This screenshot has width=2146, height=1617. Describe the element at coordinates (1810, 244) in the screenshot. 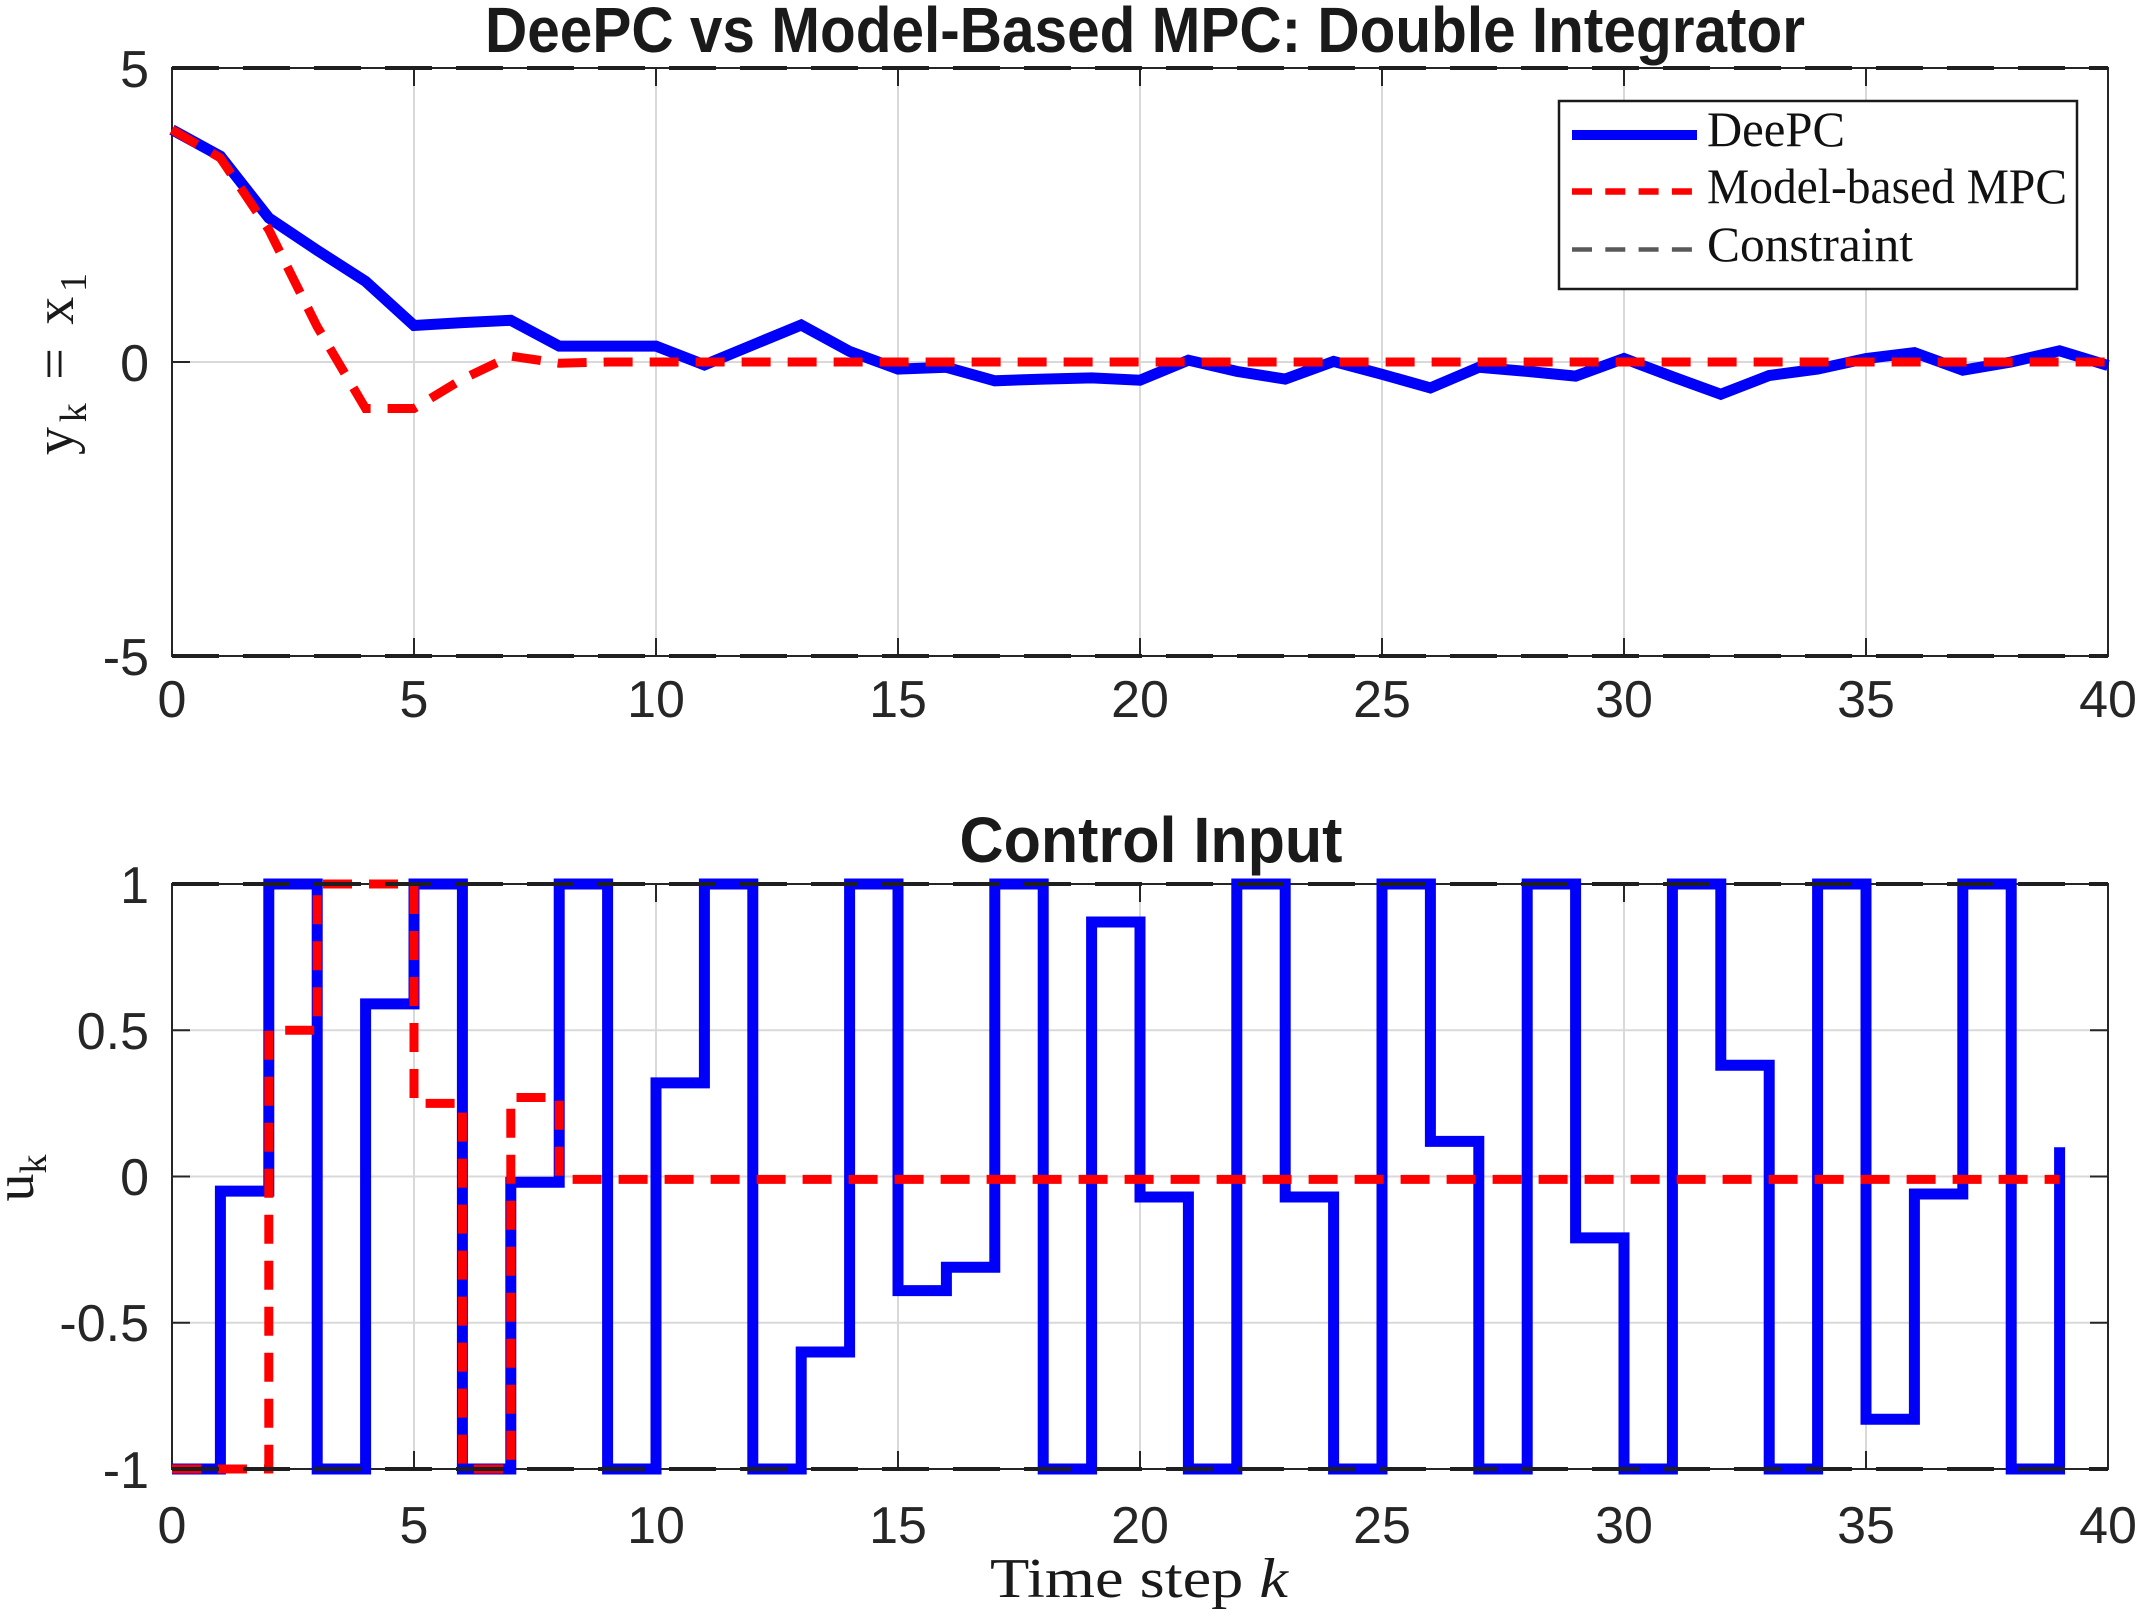

I see `svg-text: Constraint` at that location.